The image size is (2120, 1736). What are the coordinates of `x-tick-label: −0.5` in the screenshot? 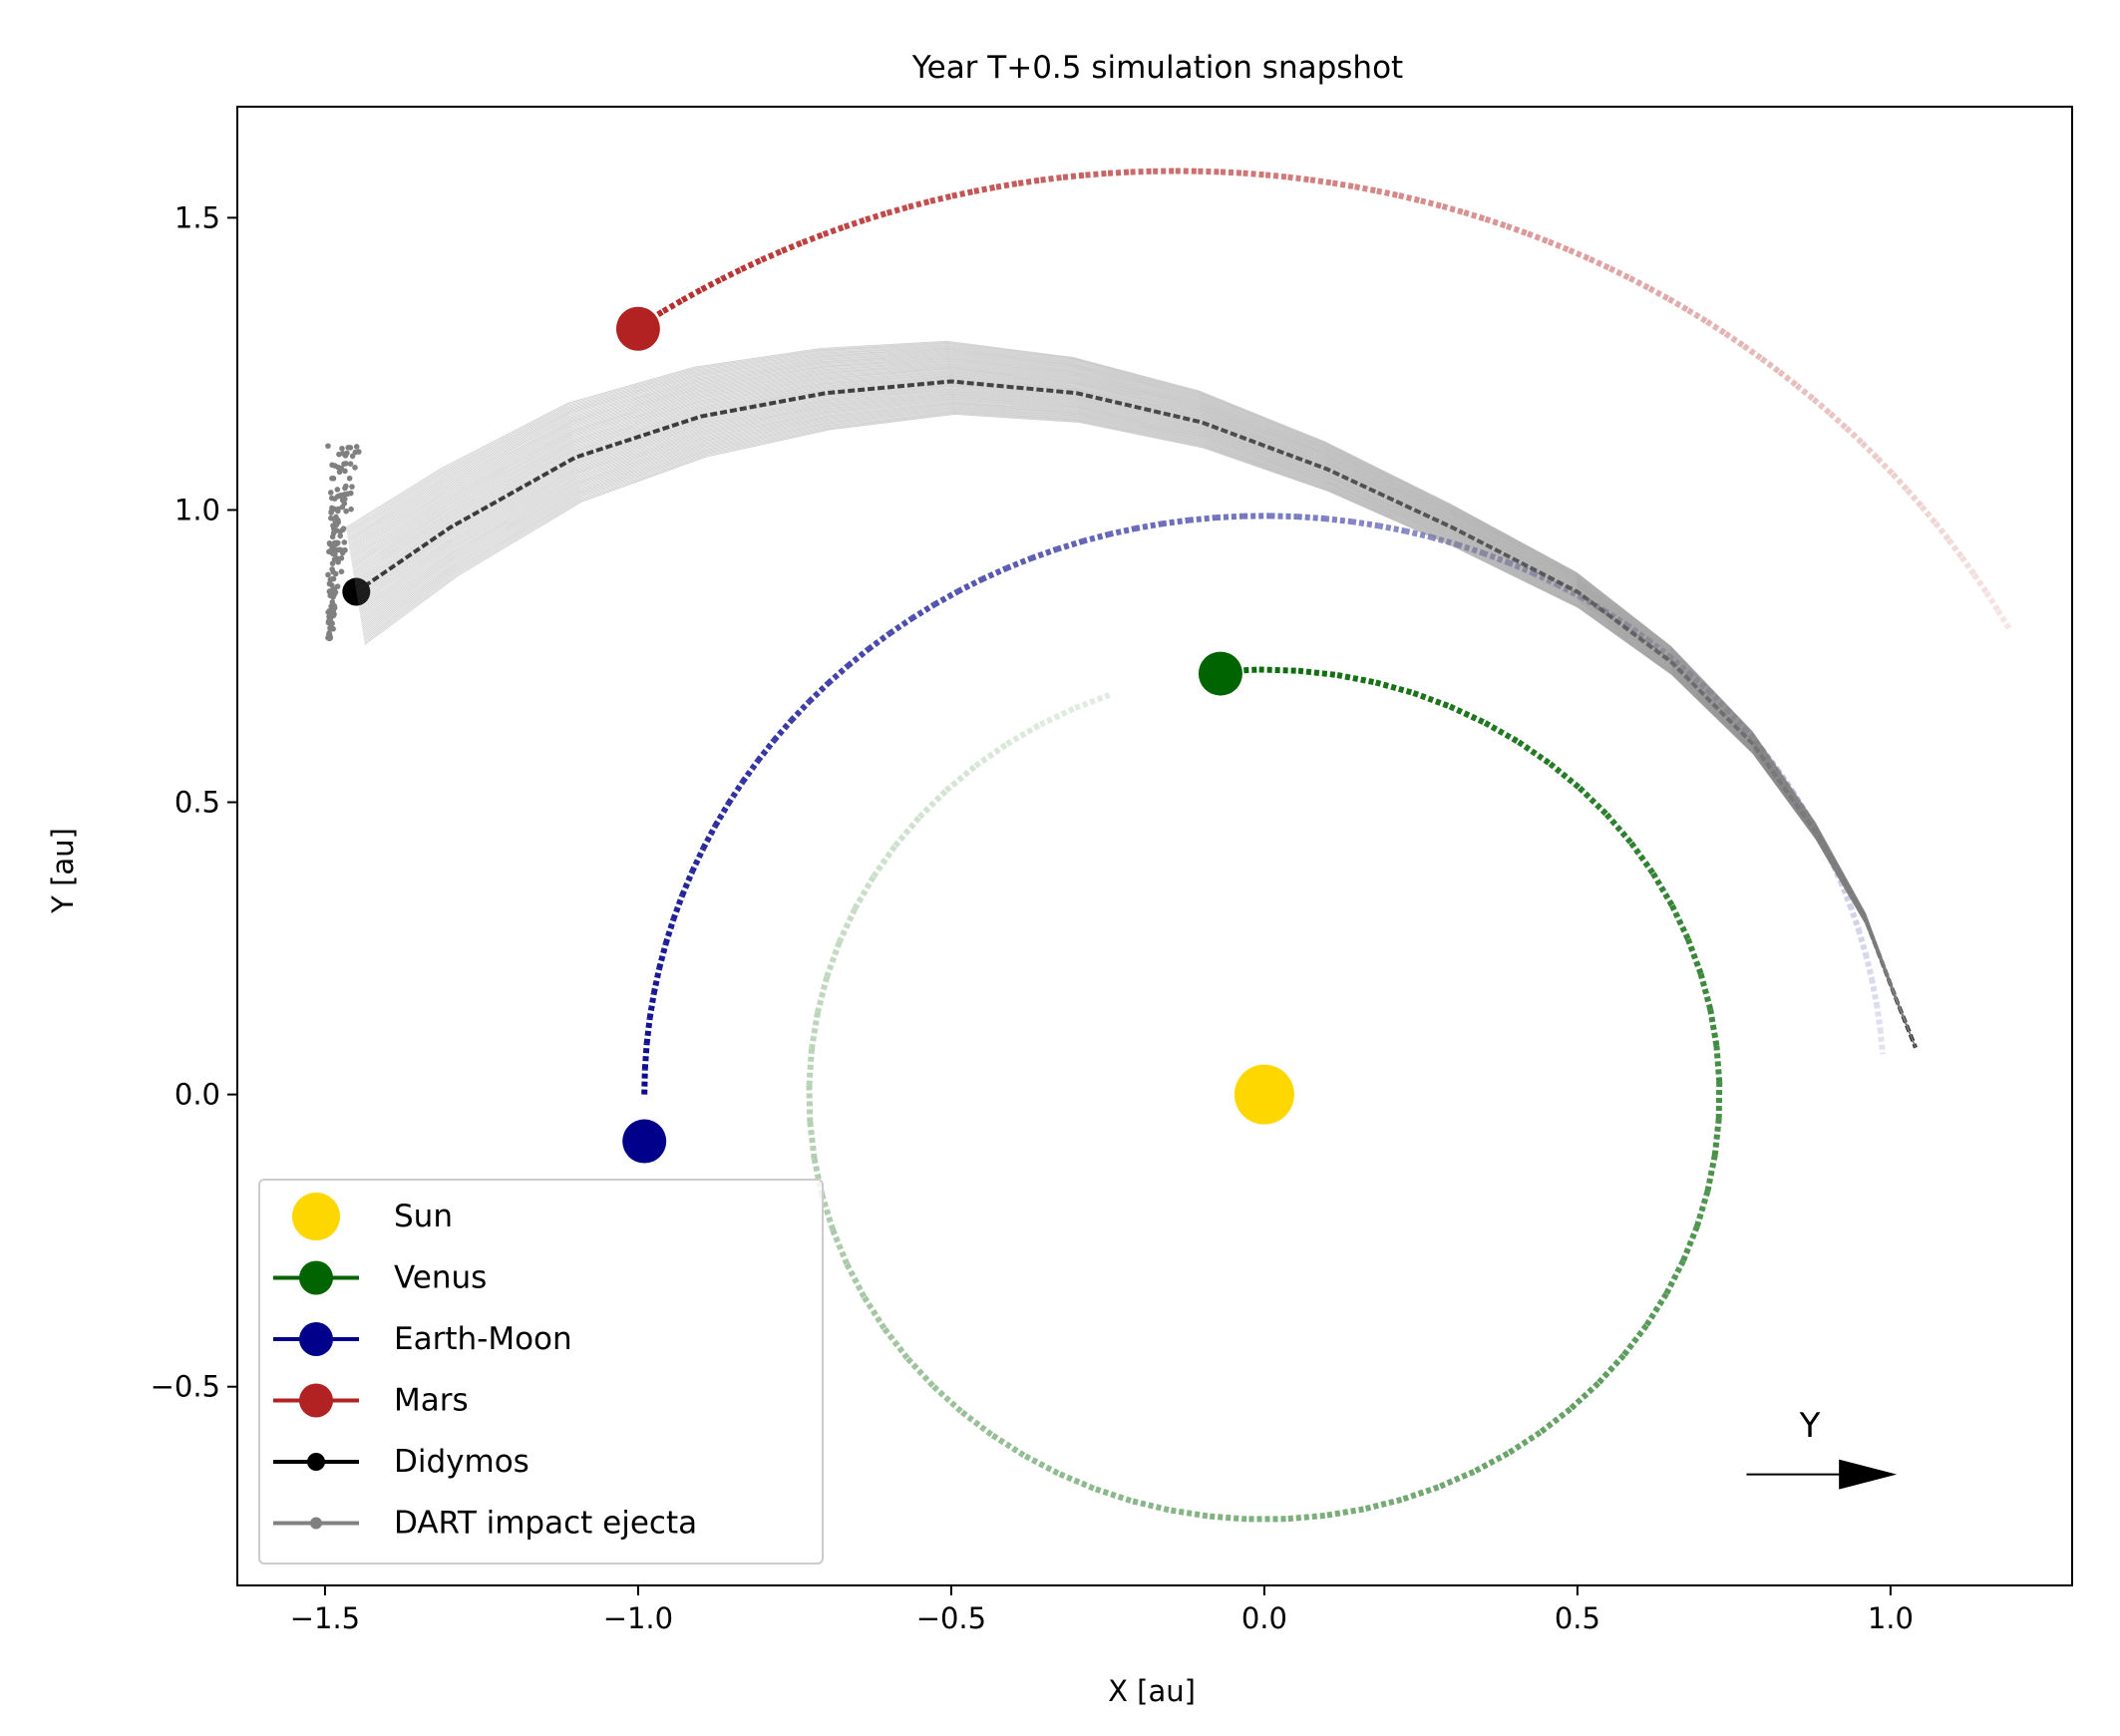 It's located at (951, 1618).